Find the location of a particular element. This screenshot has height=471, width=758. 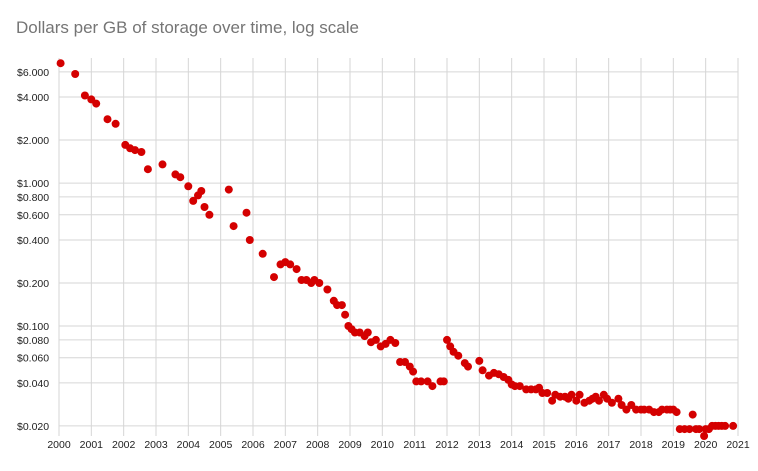

y-tick-label: $4.000 is located at coordinates (33, 98).